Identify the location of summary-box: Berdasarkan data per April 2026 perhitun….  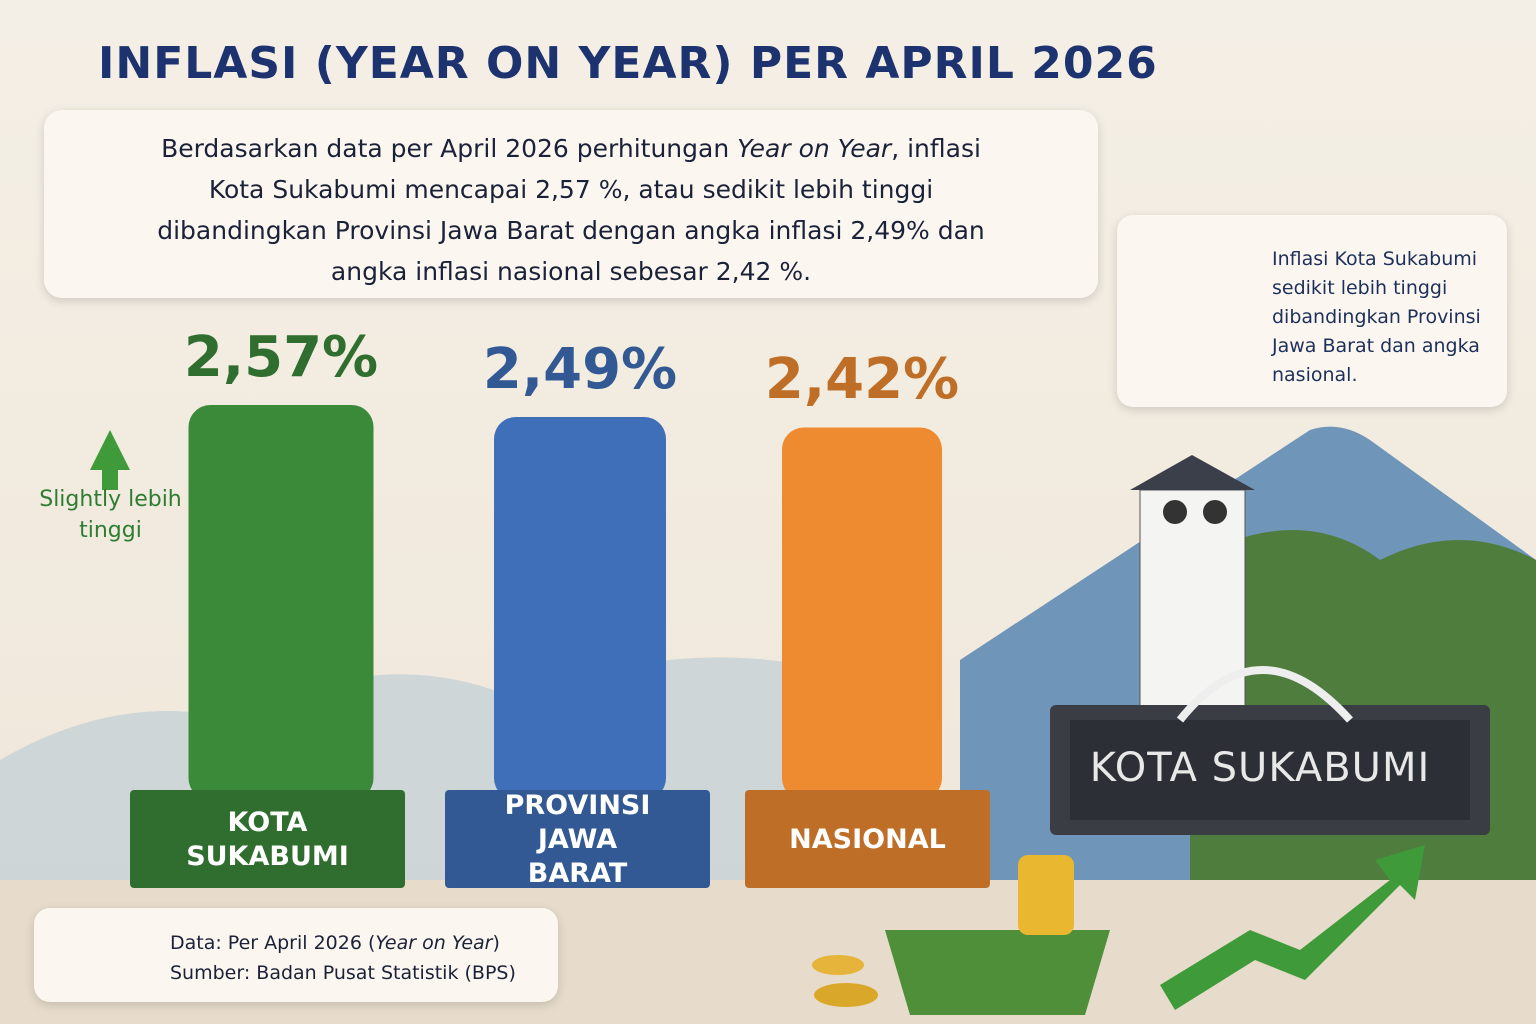
(571, 204).